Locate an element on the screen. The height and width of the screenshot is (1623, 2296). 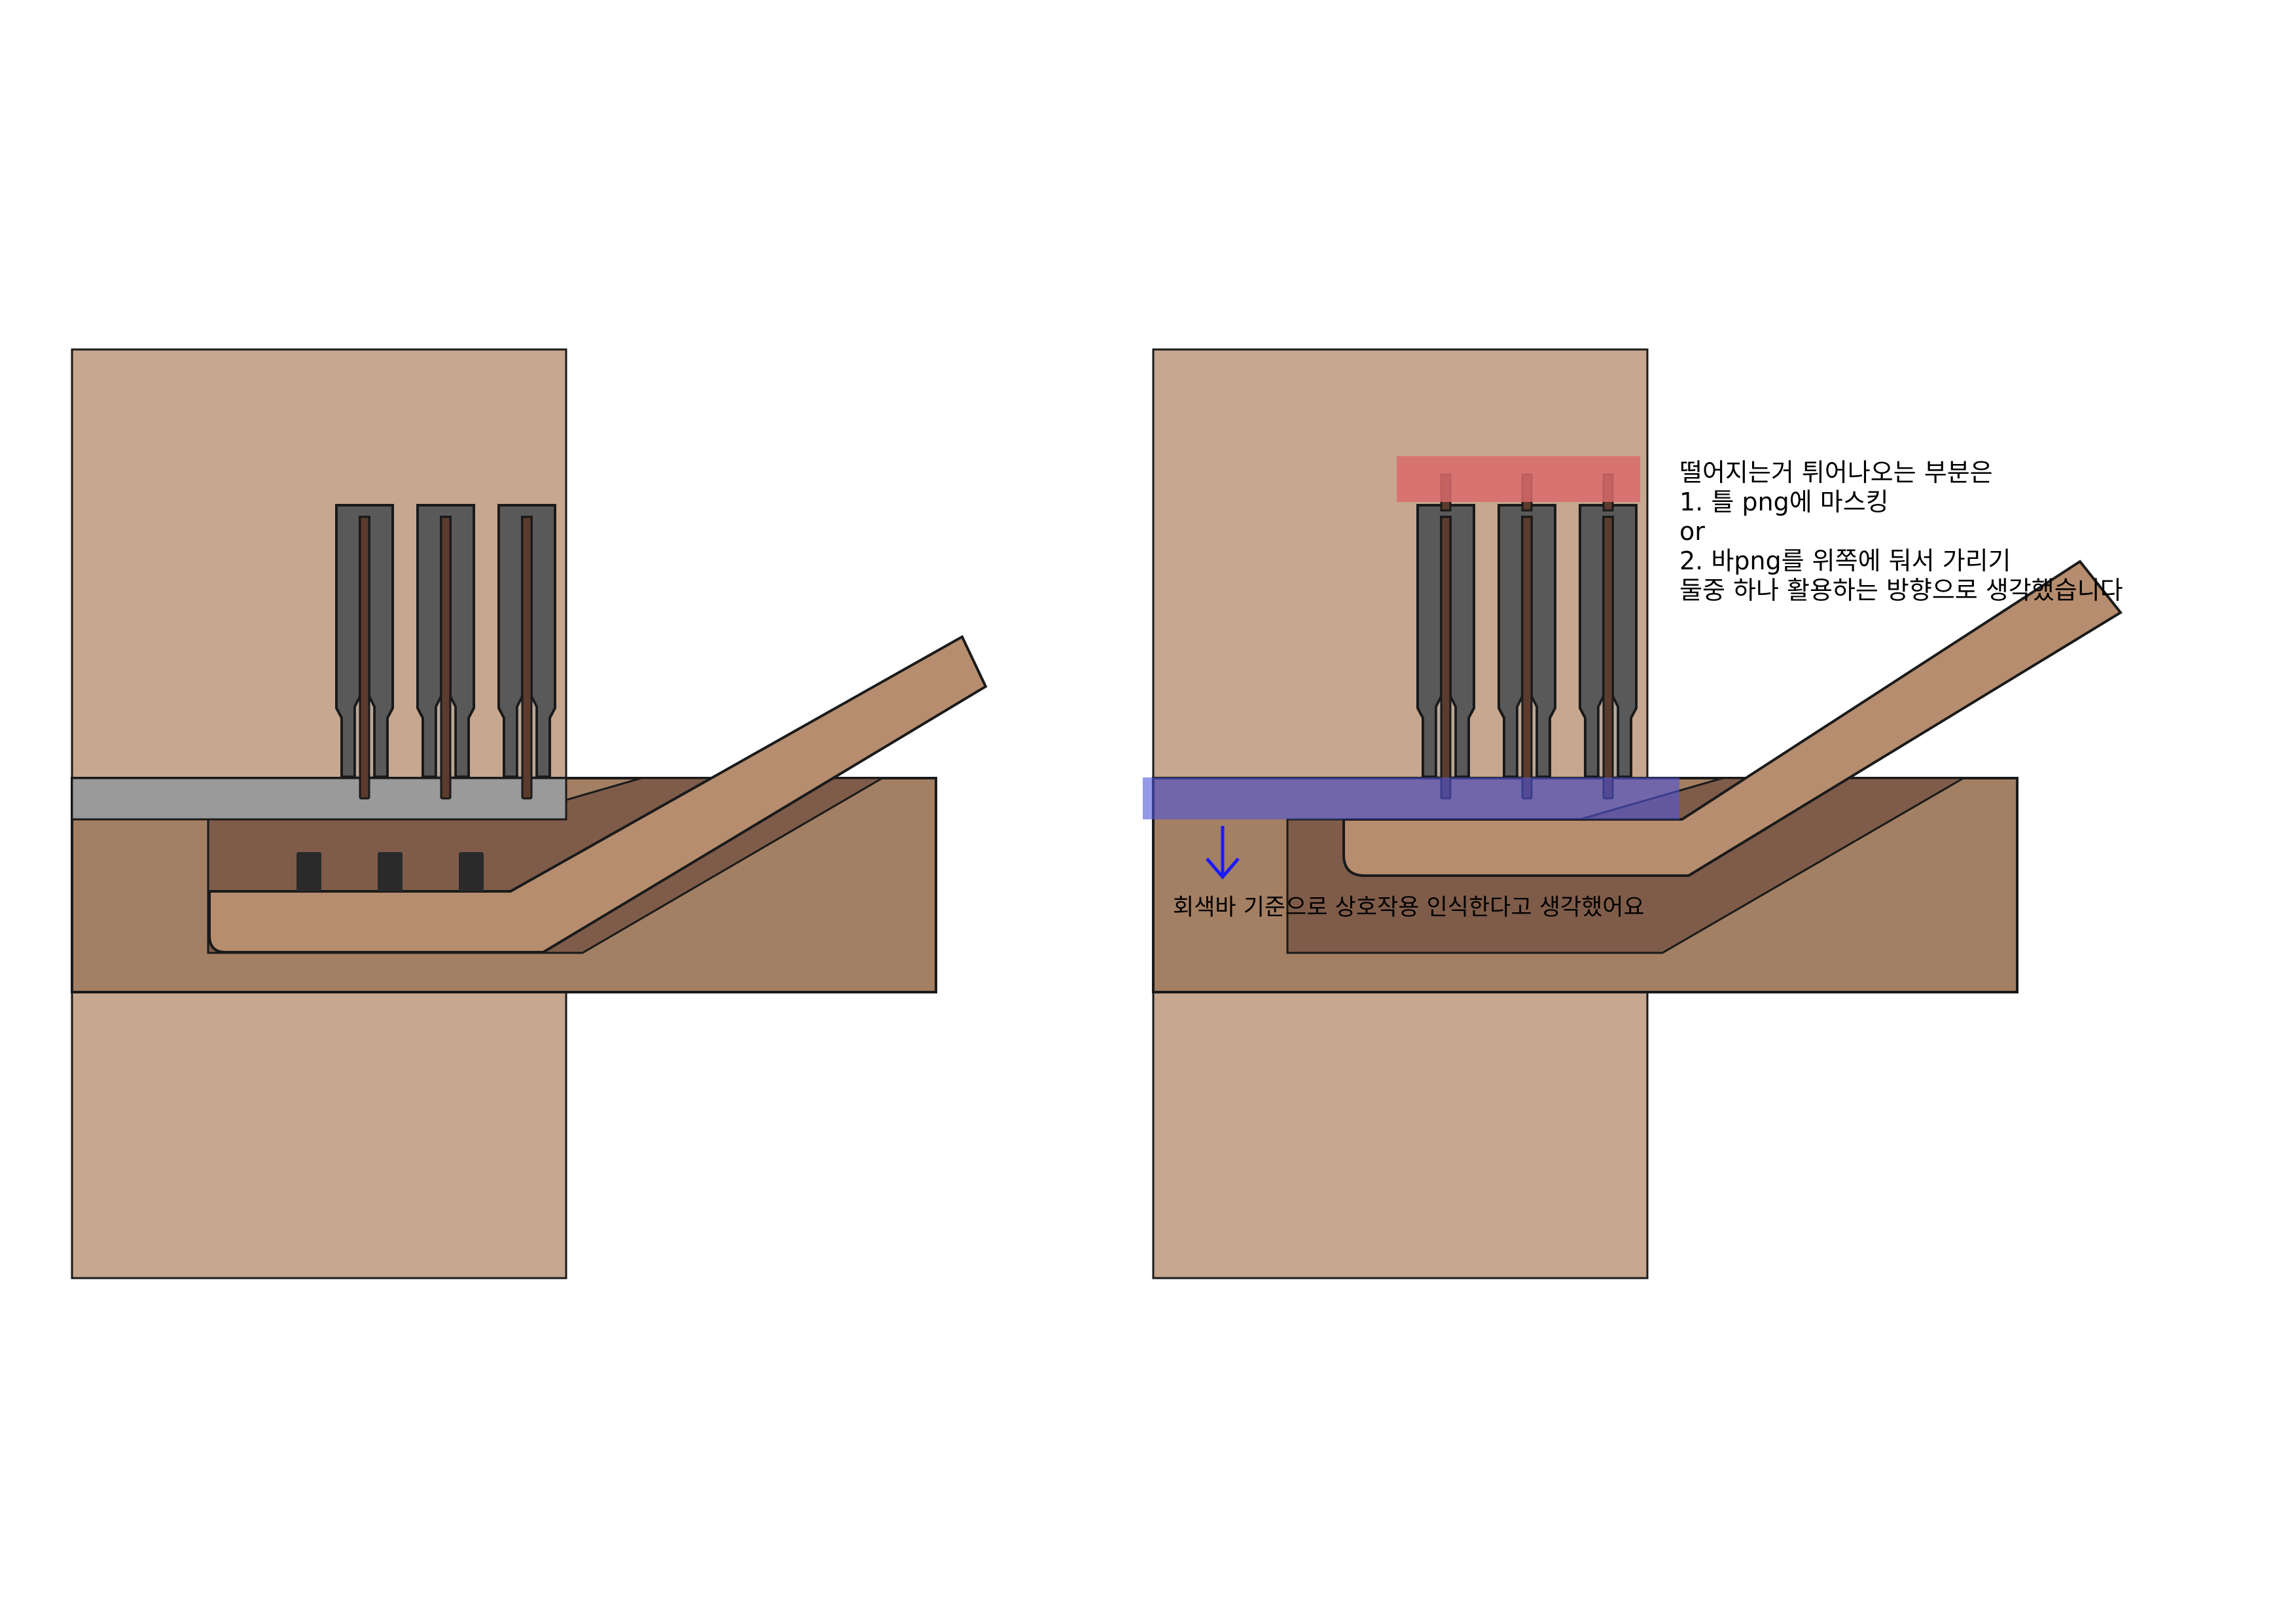
left-gray-bar is located at coordinates (319, 799).